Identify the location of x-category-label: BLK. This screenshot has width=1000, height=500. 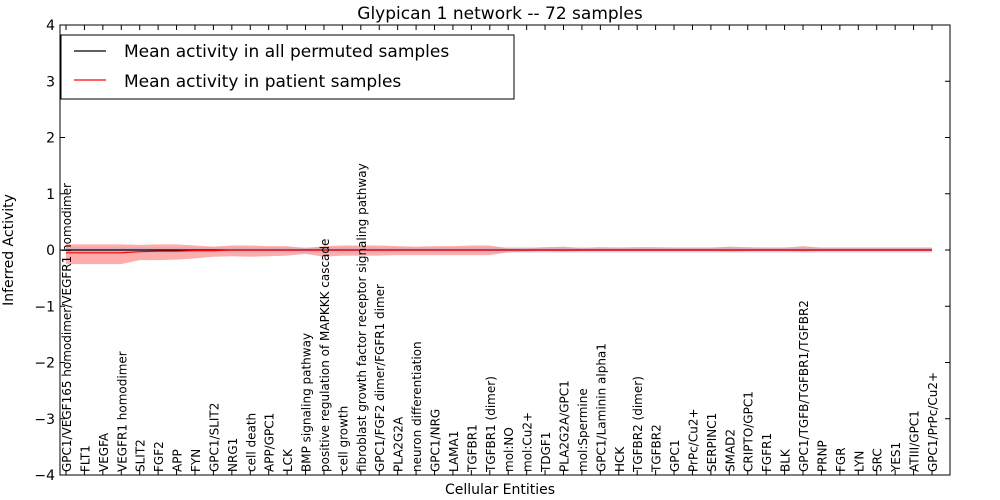
(786, 460).